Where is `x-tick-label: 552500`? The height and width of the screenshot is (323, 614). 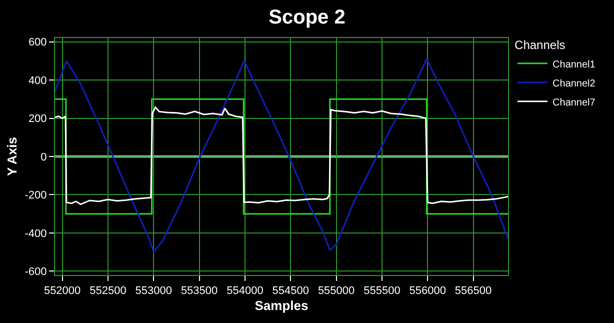
x-tick-label: 552500 is located at coordinates (108, 291).